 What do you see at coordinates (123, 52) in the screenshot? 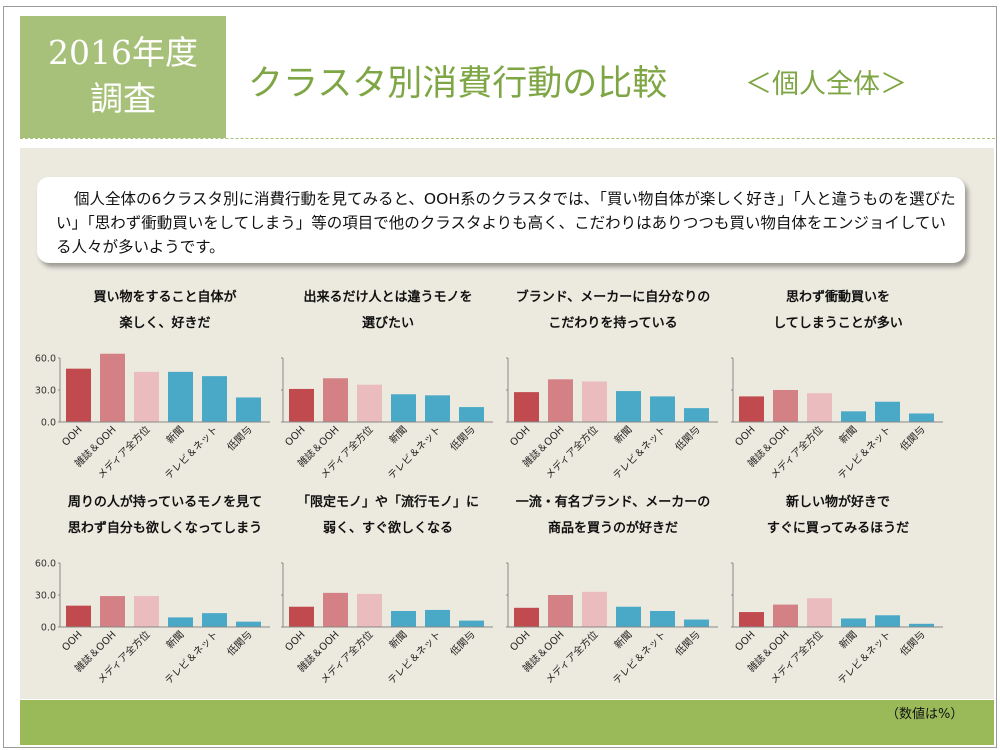
I see `year-label: 2016年度` at bounding box center [123, 52].